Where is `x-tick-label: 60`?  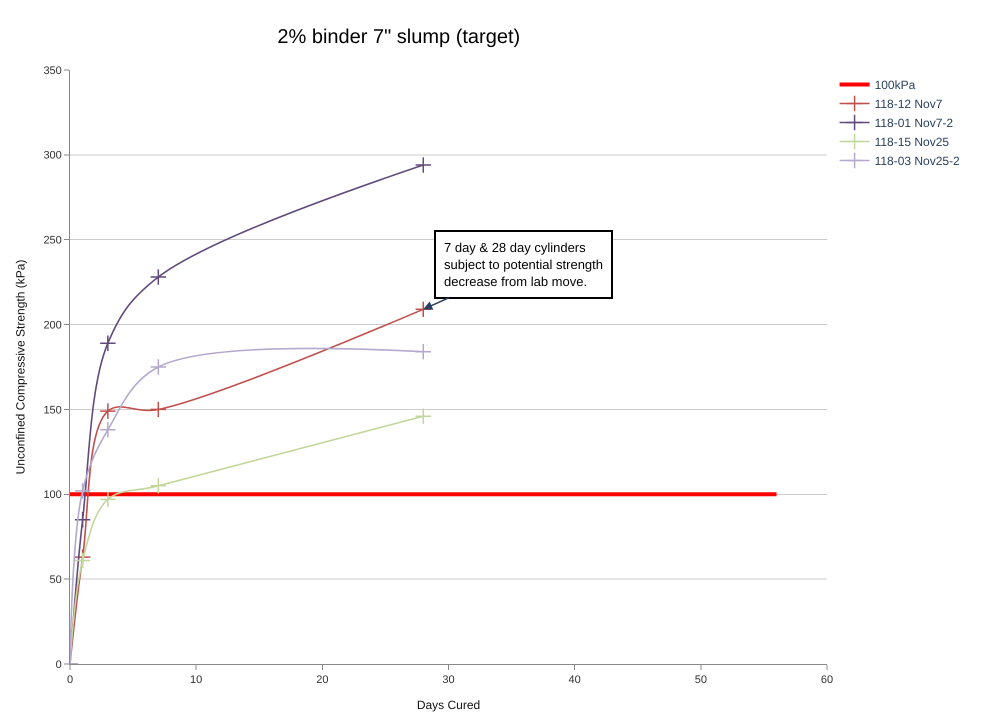
x-tick-label: 60 is located at coordinates (827, 680).